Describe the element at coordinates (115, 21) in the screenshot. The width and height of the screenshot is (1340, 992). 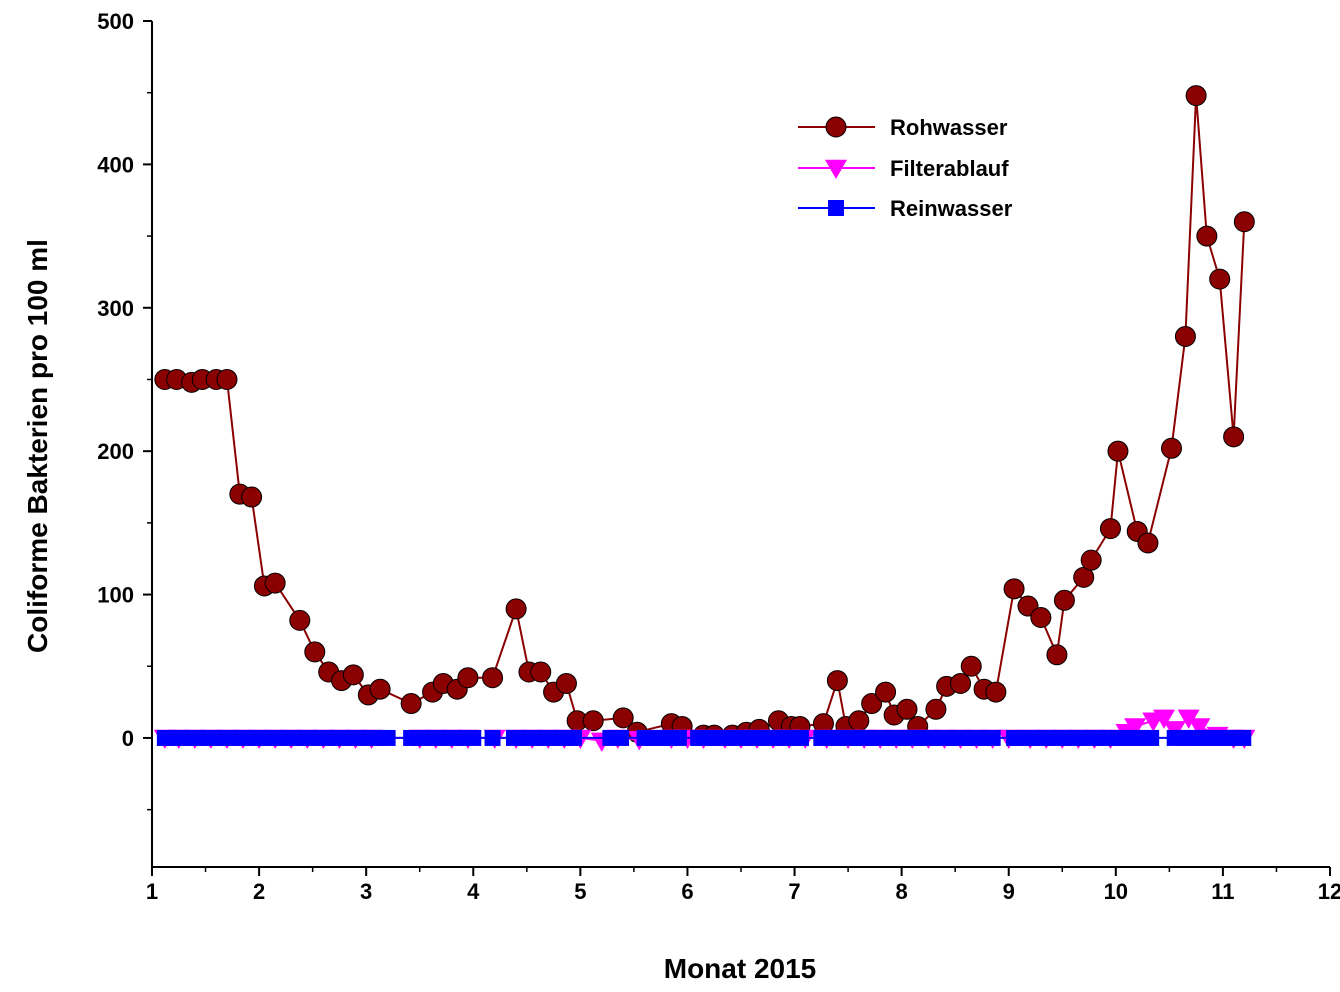
I see `y-tick-label: 500` at that location.